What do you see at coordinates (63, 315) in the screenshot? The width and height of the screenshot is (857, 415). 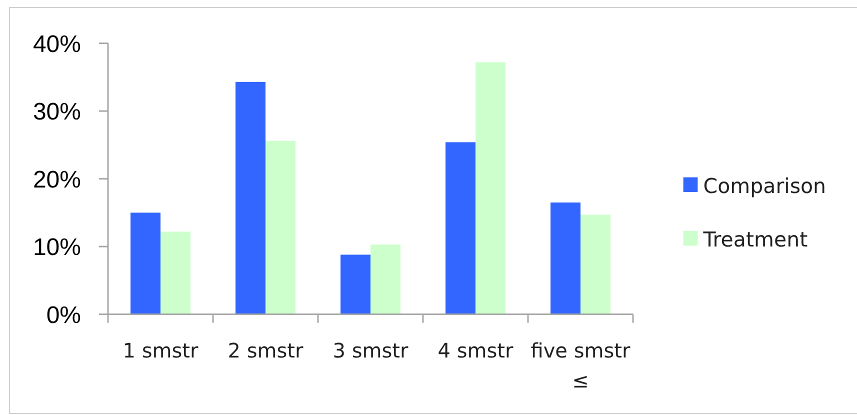 I see `y-tick-label: 0%` at bounding box center [63, 315].